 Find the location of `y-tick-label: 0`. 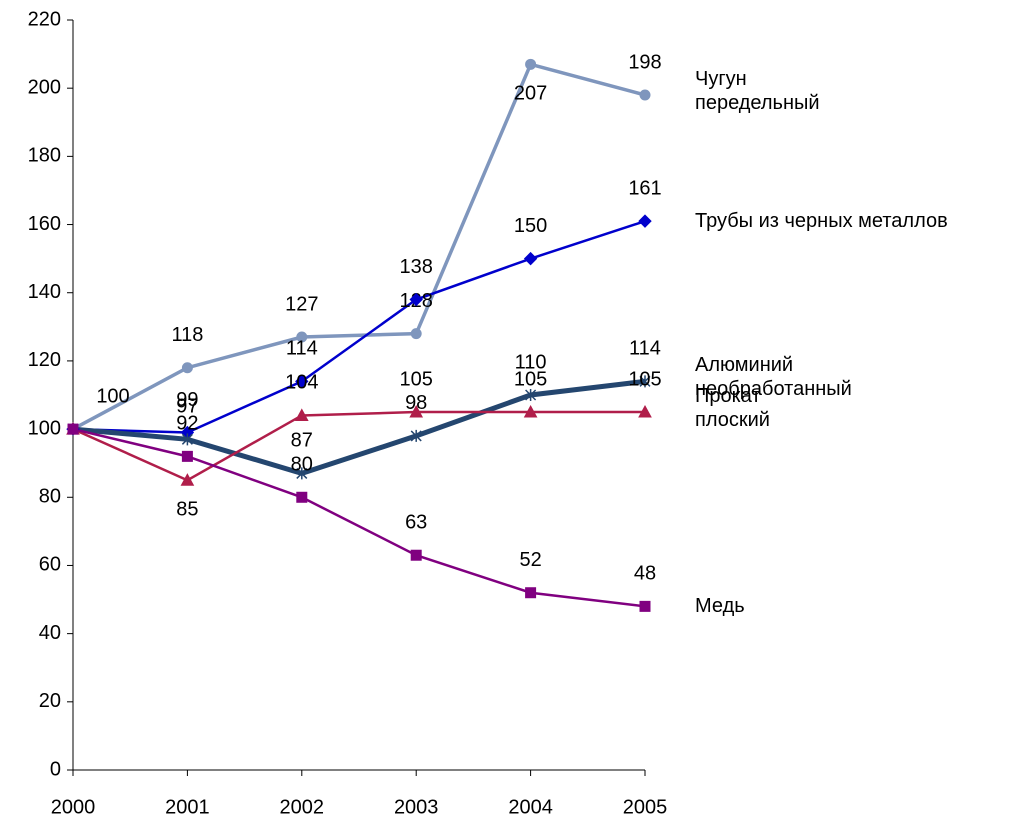

y-tick-label: 0 is located at coordinates (55, 769).